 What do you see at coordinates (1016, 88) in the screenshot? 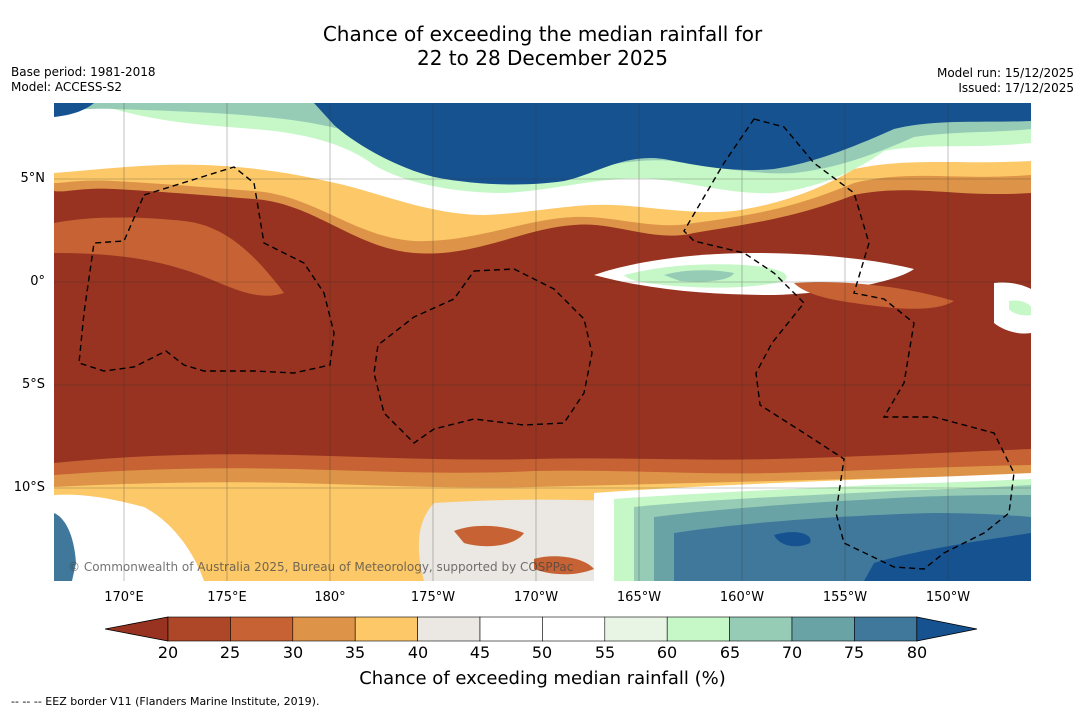
I see `issued-date: Issued: 17/12/2025` at bounding box center [1016, 88].